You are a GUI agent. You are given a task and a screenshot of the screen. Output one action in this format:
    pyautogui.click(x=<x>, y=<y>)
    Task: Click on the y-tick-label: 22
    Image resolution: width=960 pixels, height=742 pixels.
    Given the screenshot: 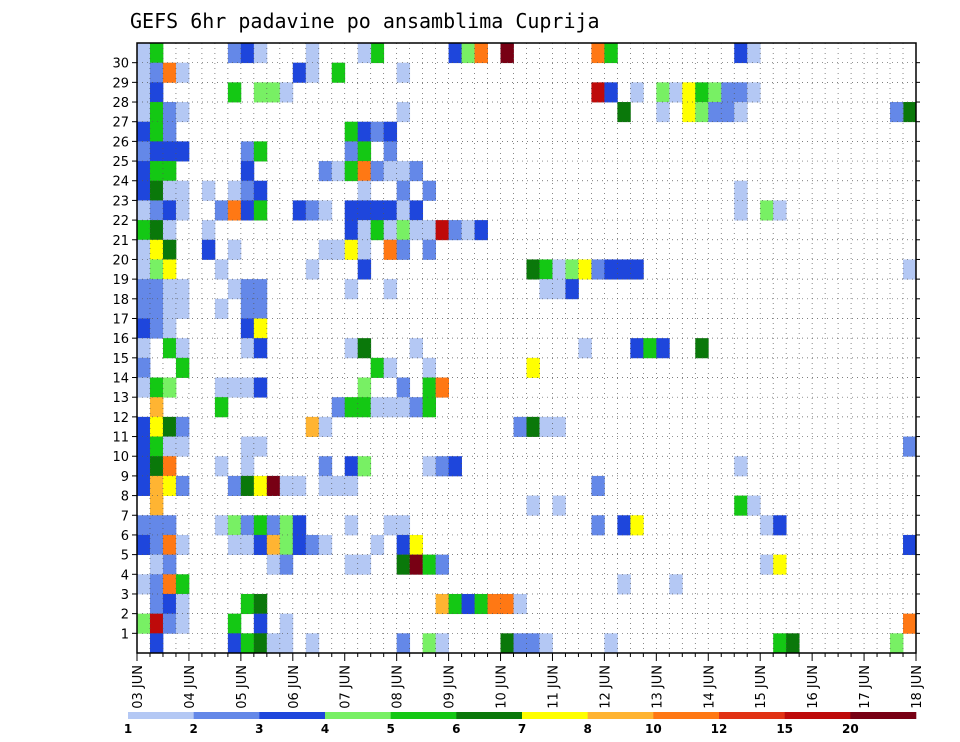 What is the action you would take?
    pyautogui.click(x=120, y=221)
    